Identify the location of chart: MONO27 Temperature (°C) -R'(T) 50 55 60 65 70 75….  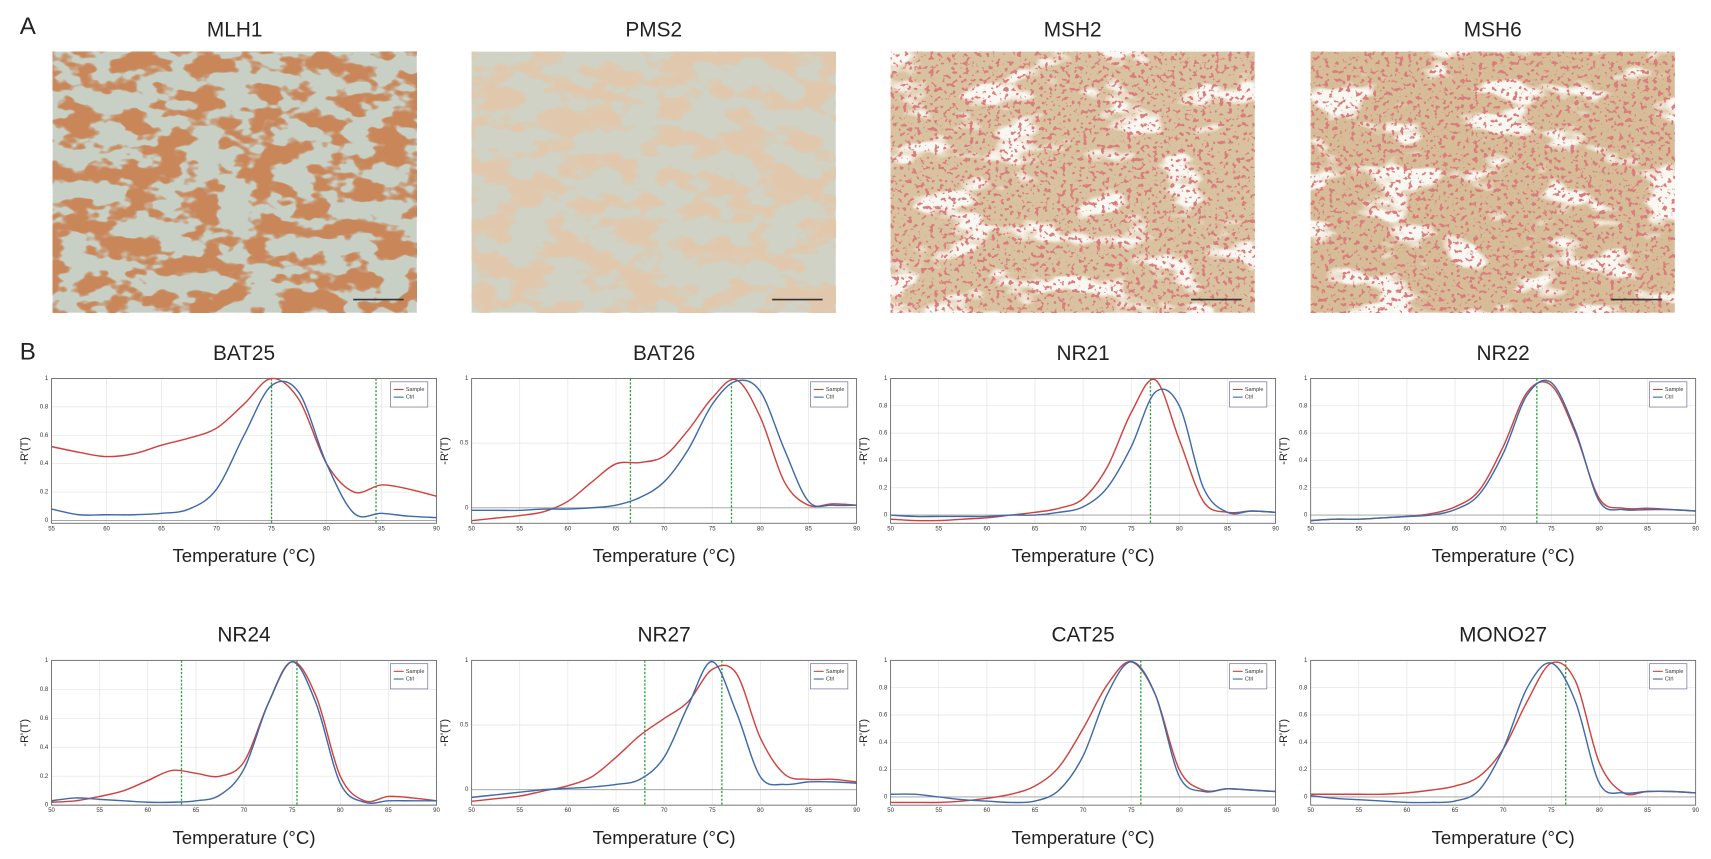
(1488, 736).